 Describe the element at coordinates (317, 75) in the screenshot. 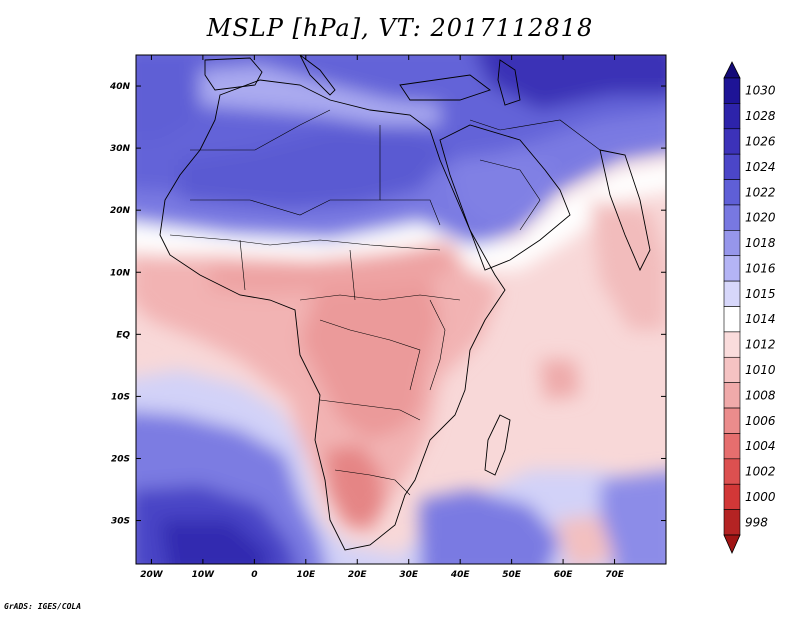

I see `italy-coastline` at that location.